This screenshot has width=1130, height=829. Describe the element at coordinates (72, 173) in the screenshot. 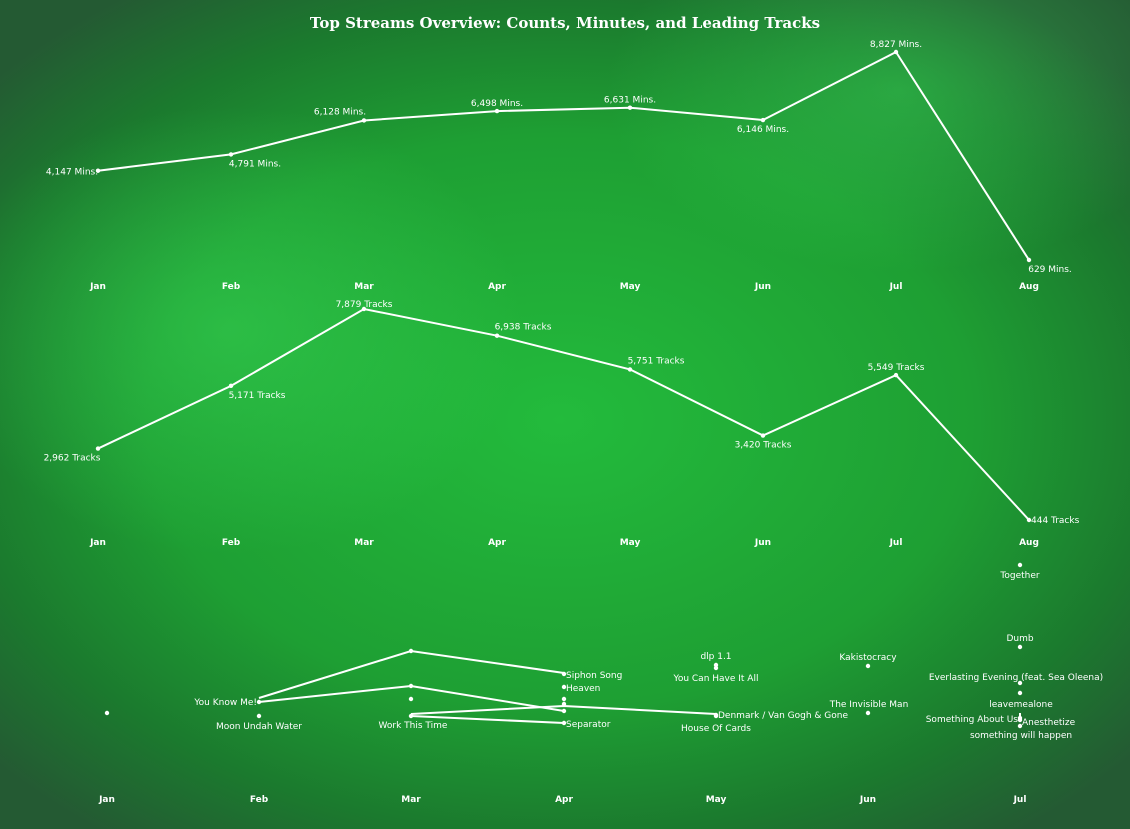

I see `minutes-data-label: 4,147 Mins.` at that location.